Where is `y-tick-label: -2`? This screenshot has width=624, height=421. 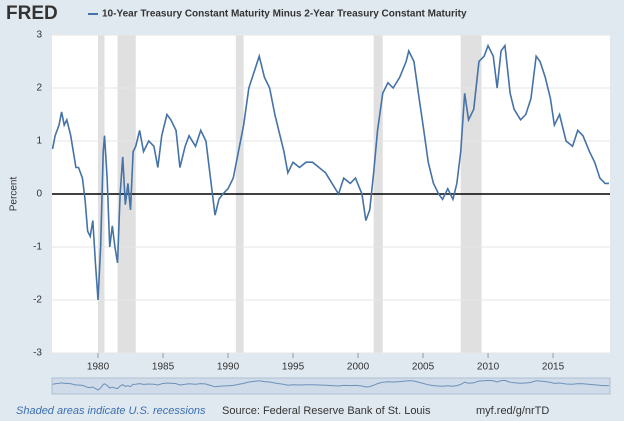
y-tick-label: -2 is located at coordinates (37, 300).